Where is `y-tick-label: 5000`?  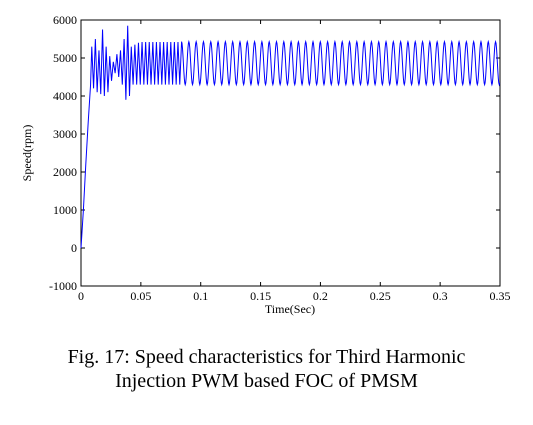 y-tick-label: 5000 is located at coordinates (65, 58).